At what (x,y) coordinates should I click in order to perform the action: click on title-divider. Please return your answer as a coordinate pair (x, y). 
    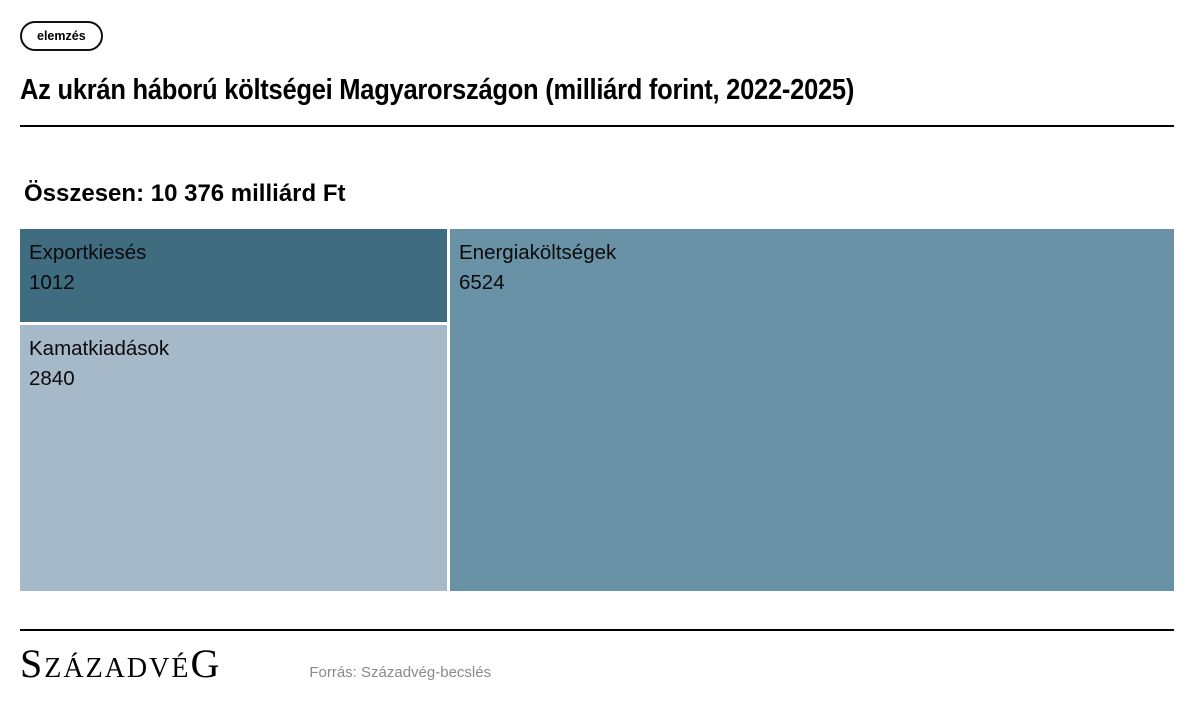
    Looking at the image, I should click on (597, 125).